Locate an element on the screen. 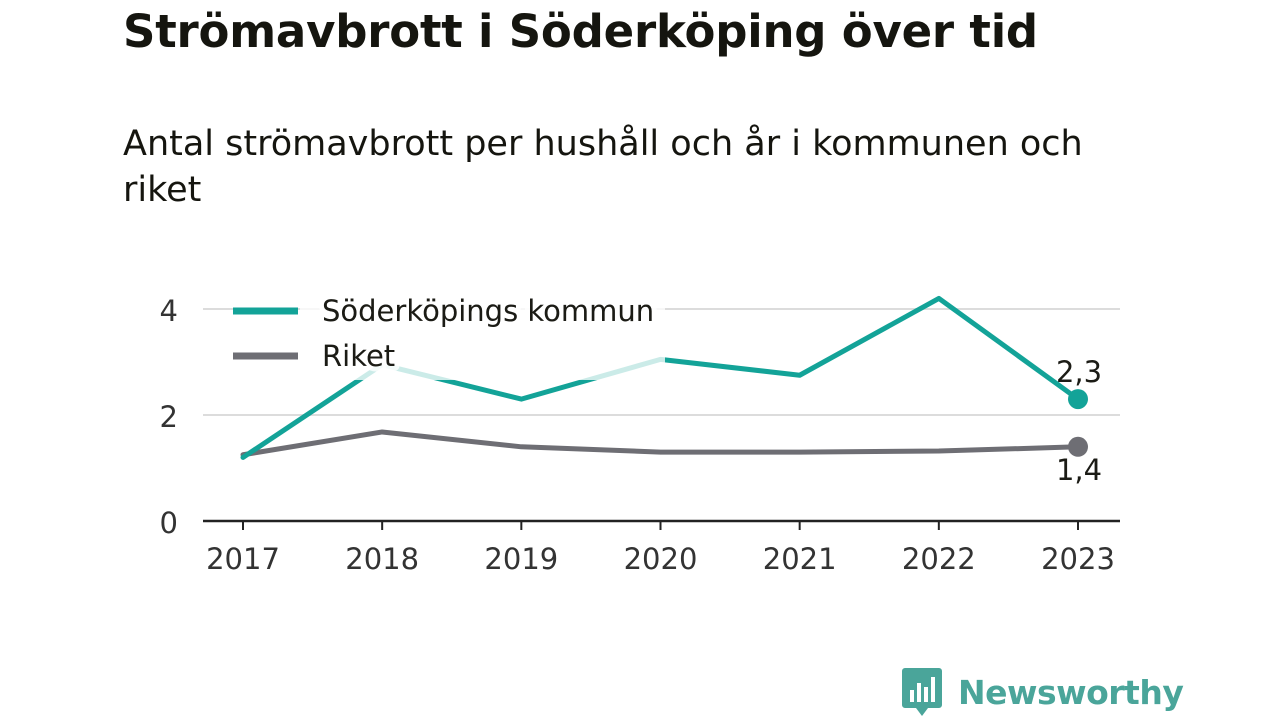 Image resolution: width=1280 pixels, height=720 pixels. legend-label-text-riket: Riket is located at coordinates (358, 356).